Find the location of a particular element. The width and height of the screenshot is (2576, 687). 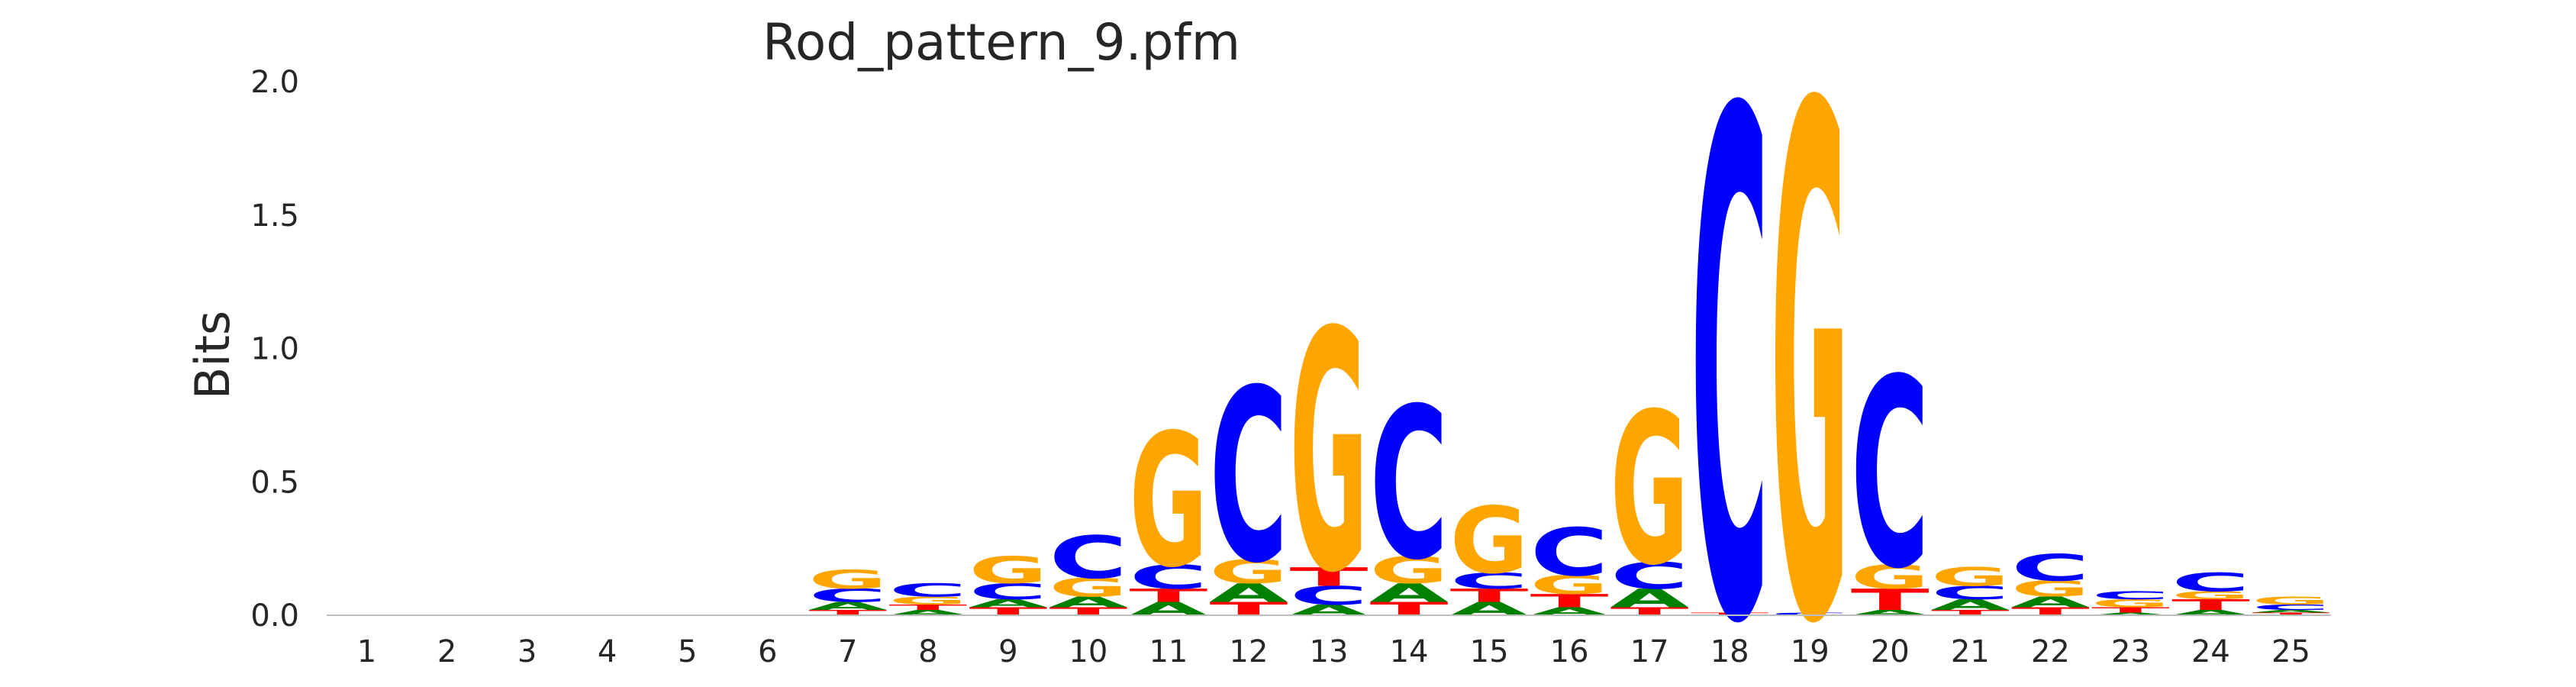

x-tick-label: 8 is located at coordinates (928, 651).